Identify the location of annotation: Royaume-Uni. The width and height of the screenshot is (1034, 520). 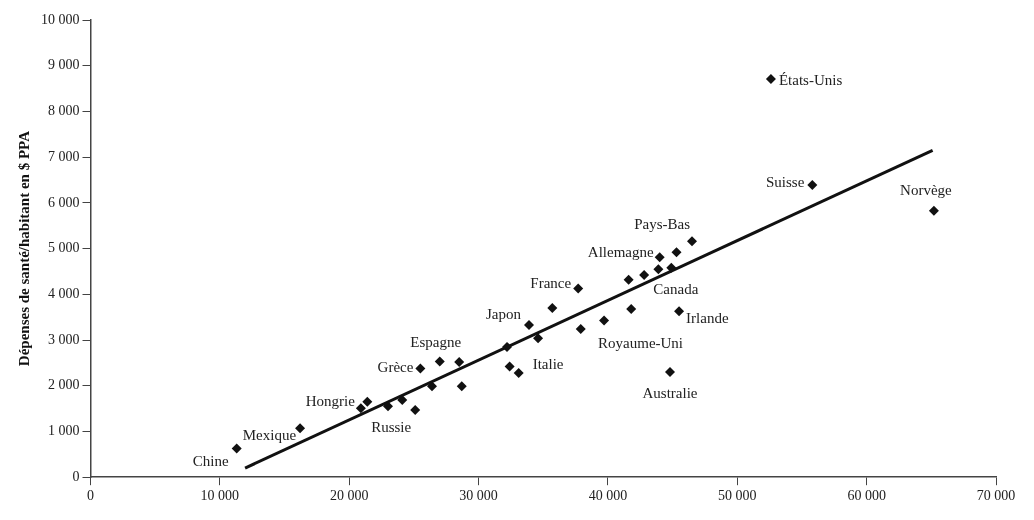
(641, 343).